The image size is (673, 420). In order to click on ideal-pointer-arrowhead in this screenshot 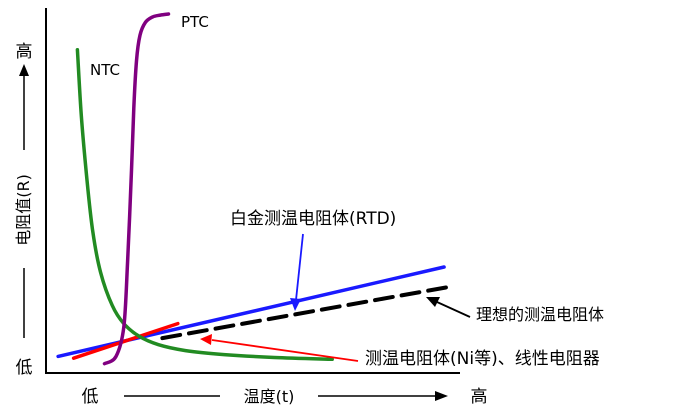, I will do `click(433, 302)`.